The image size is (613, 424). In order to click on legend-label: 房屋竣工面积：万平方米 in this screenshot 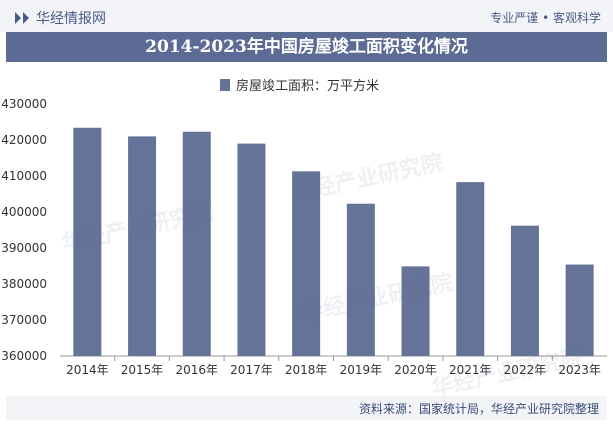, I will do `click(308, 86)`.